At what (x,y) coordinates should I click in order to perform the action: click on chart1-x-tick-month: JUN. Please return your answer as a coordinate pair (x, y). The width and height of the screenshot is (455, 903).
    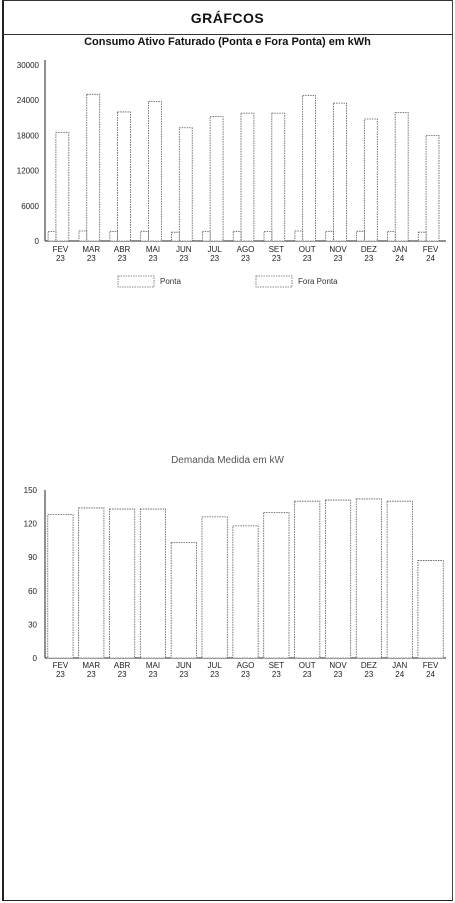
    Looking at the image, I should click on (184, 249).